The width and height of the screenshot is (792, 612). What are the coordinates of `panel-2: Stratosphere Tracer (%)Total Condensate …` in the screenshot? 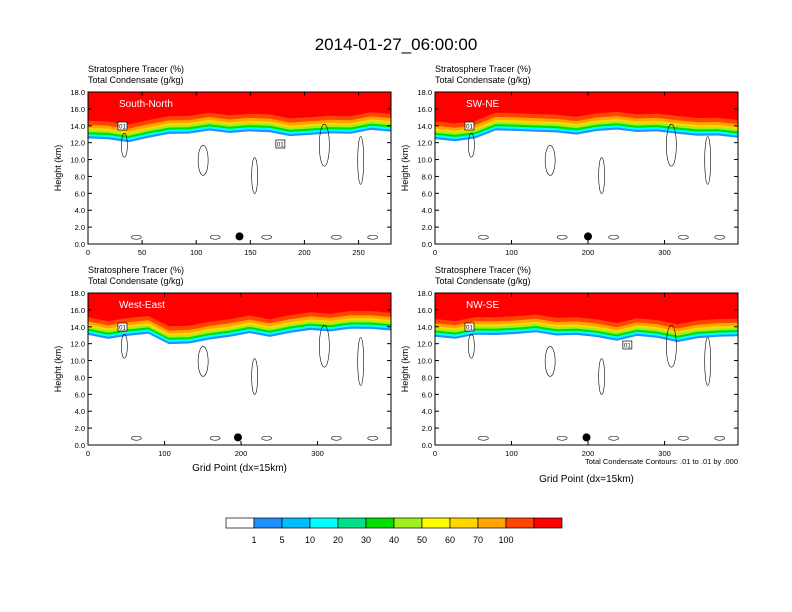 It's located at (569, 160).